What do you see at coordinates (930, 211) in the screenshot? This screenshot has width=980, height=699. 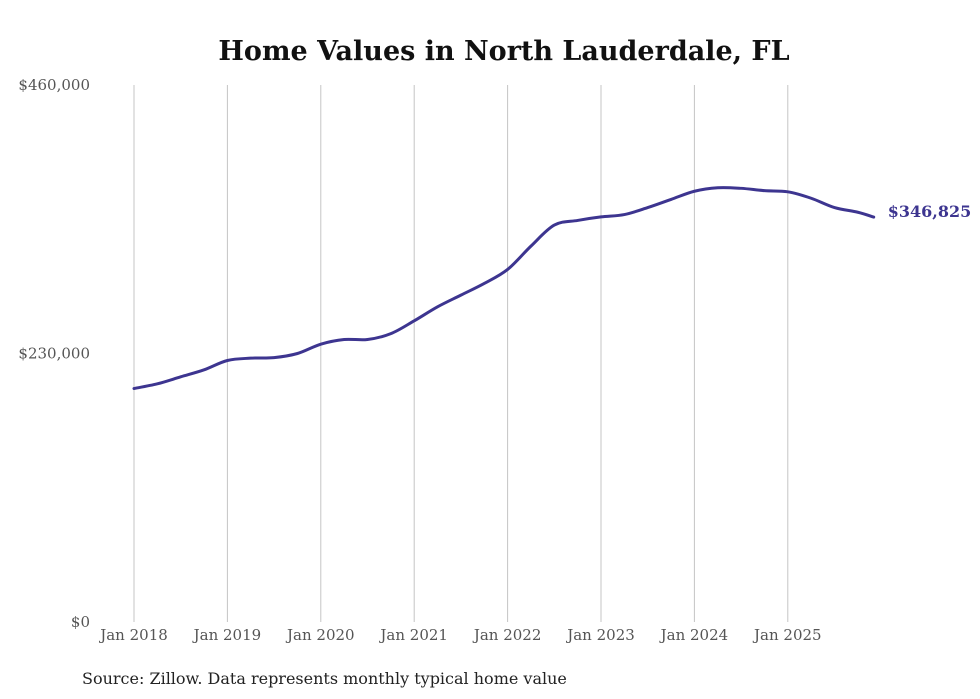 I see `end-value-label: $346,825` at bounding box center [930, 211].